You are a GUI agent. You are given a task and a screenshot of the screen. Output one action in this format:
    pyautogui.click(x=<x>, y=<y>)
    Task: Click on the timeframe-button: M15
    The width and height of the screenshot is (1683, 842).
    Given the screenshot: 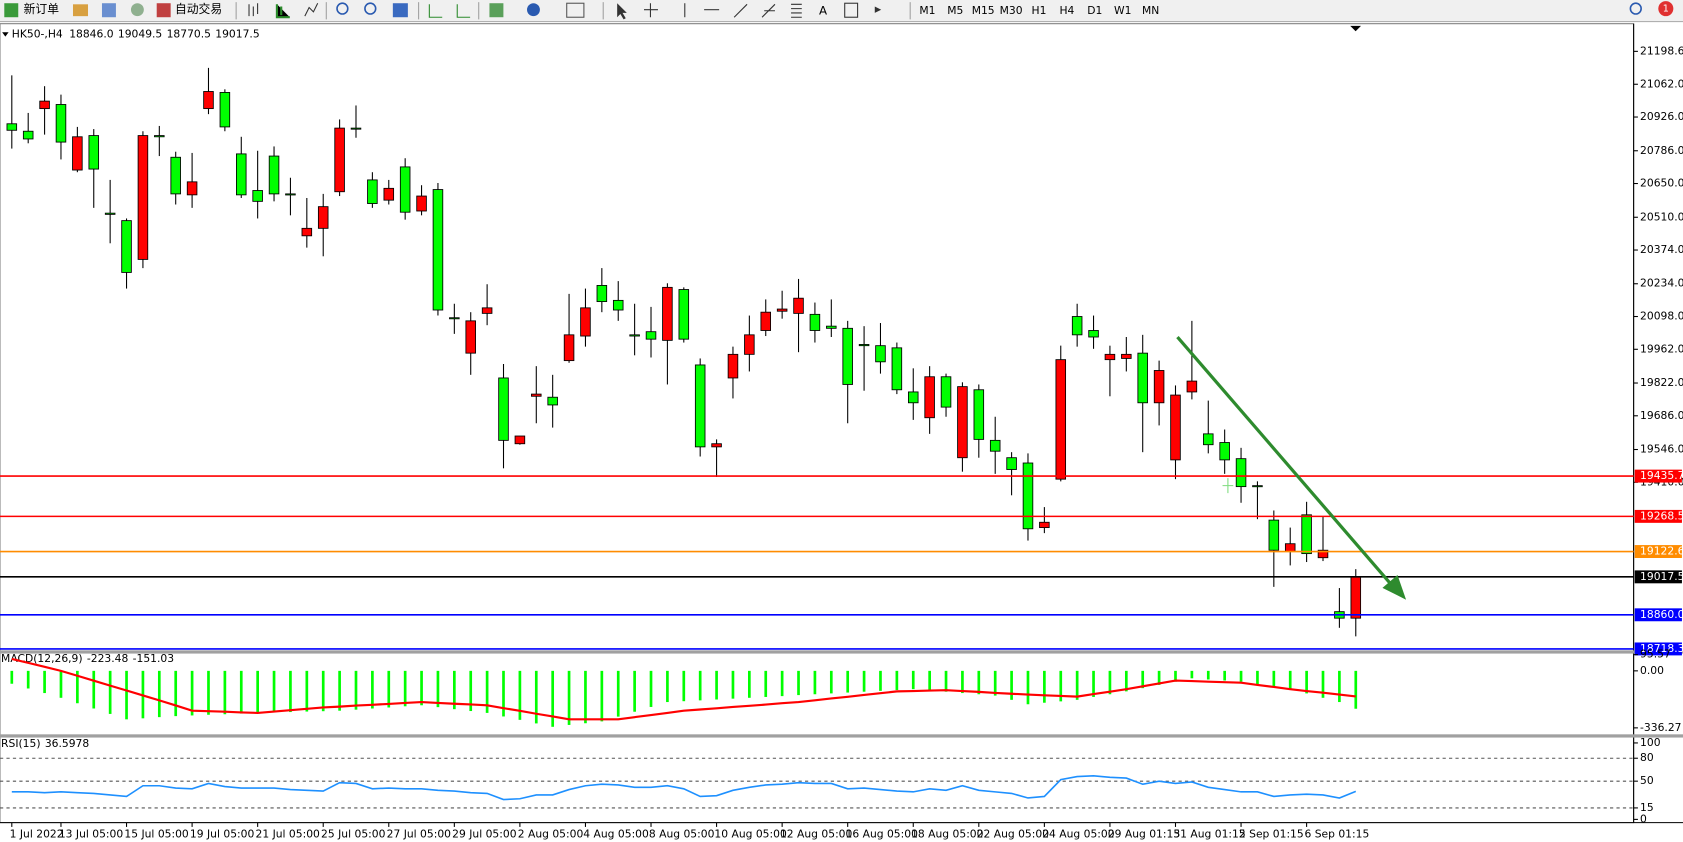 What is the action you would take?
    pyautogui.click(x=983, y=10)
    